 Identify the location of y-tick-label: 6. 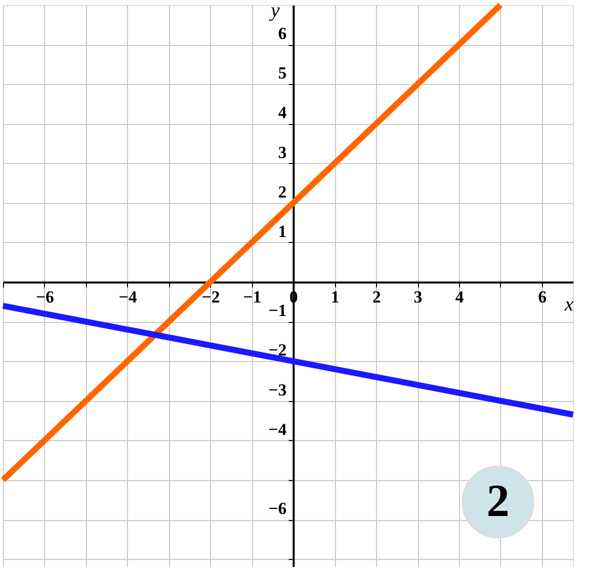
(282, 34).